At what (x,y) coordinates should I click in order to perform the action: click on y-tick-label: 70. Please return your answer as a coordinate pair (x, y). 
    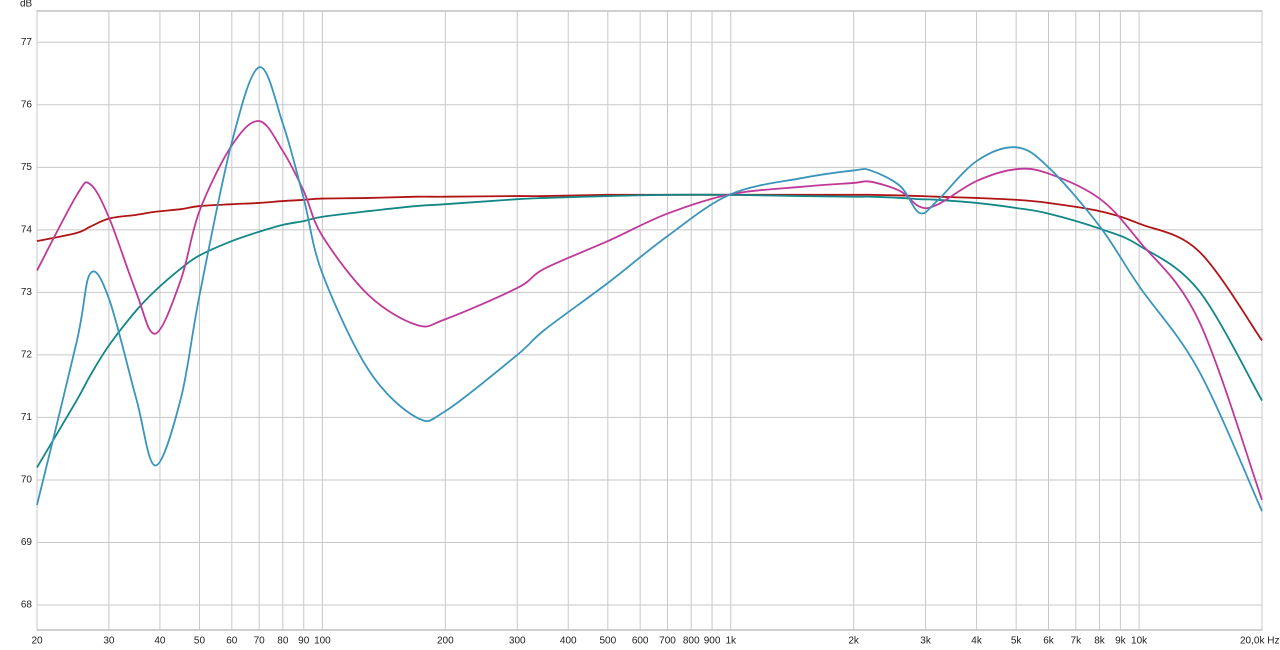
    Looking at the image, I should click on (27, 480).